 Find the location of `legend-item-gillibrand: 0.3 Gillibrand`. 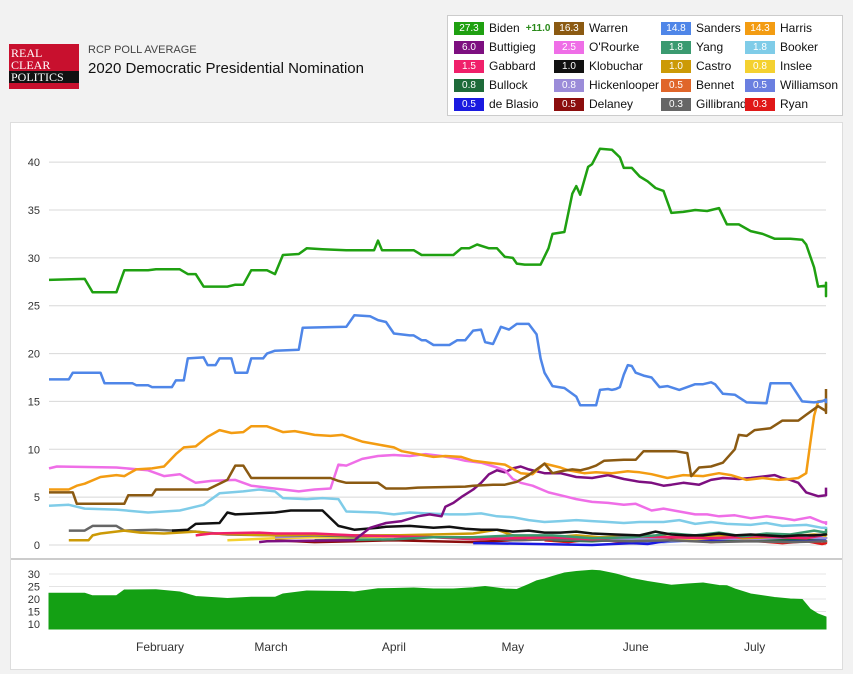

legend-item-gillibrand: 0.3 Gillibrand is located at coordinates (704, 104).